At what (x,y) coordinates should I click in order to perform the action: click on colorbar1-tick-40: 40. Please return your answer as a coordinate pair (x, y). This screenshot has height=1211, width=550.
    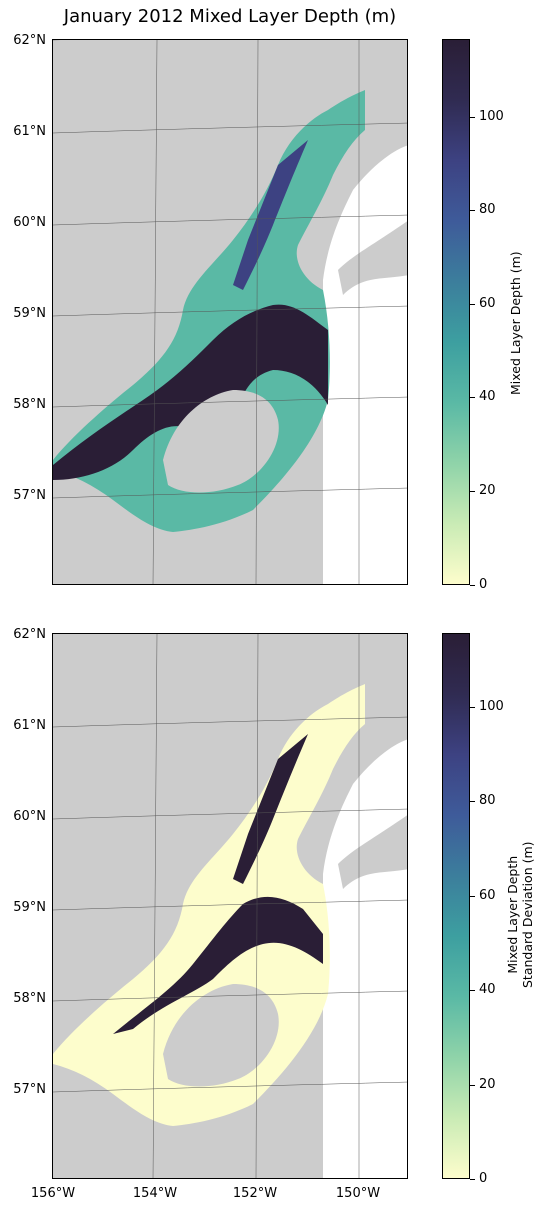
    Looking at the image, I should click on (487, 396).